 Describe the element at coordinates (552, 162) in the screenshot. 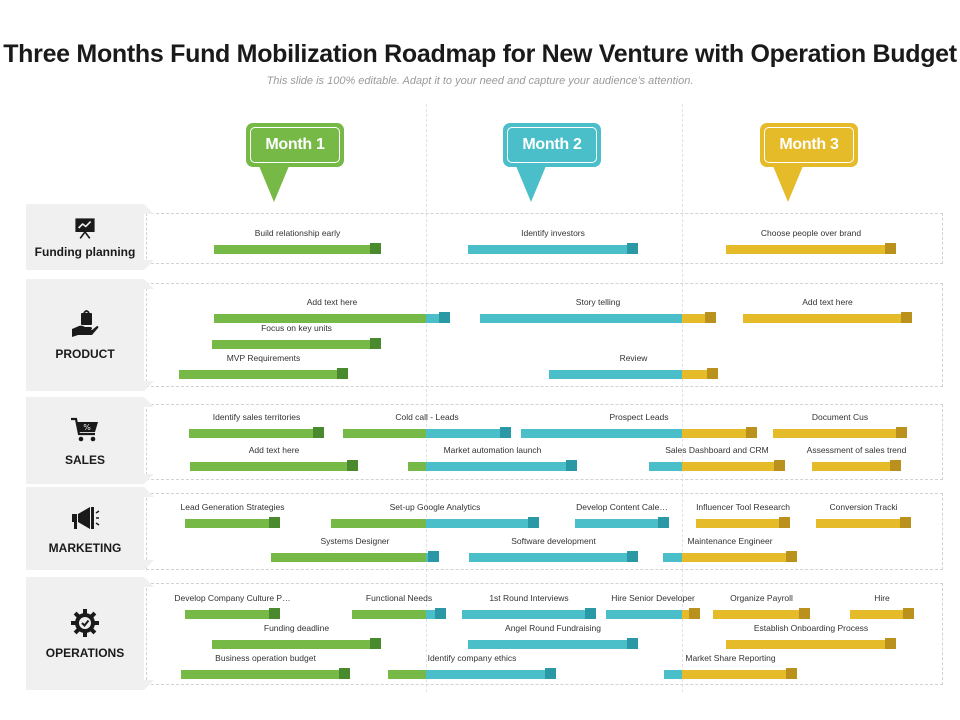

I see `month-2-bubble: Month 2` at that location.